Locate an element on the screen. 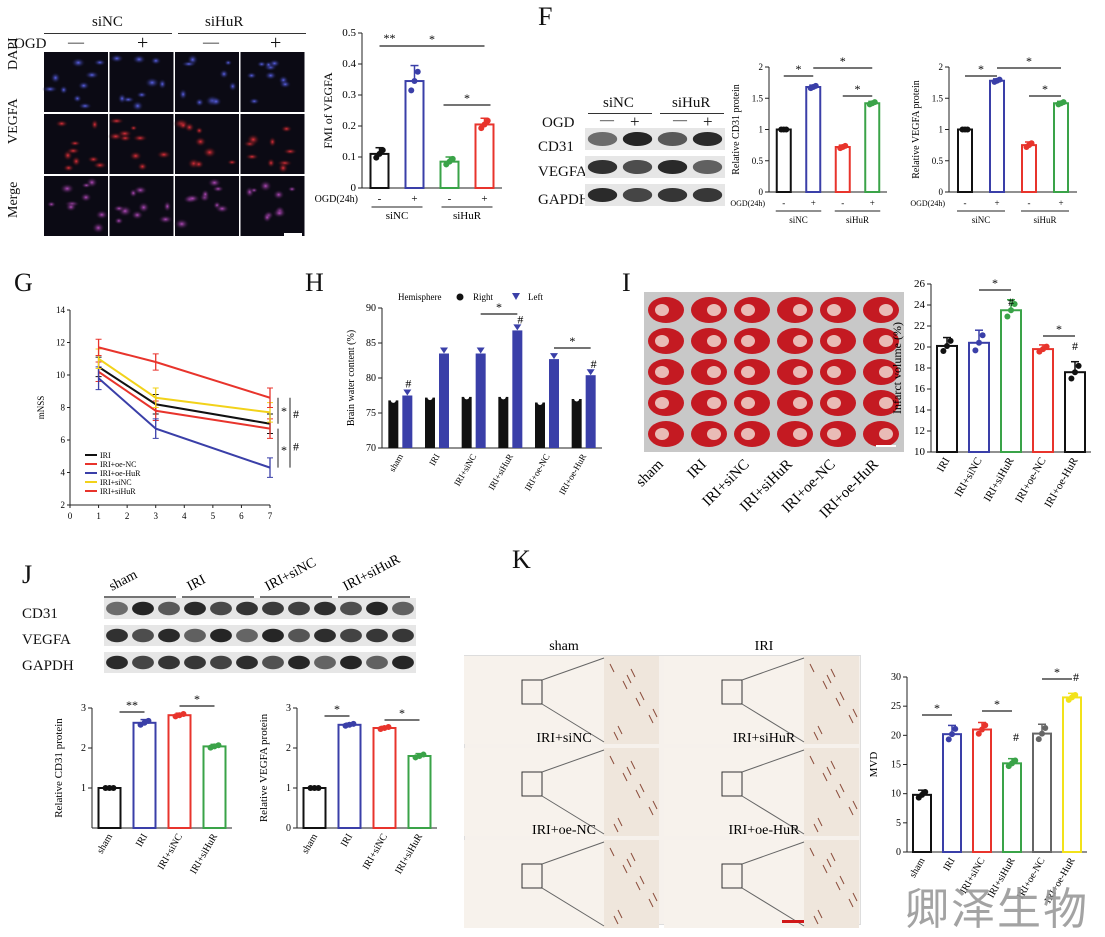  i-group-label: sham is located at coordinates (650, 473).